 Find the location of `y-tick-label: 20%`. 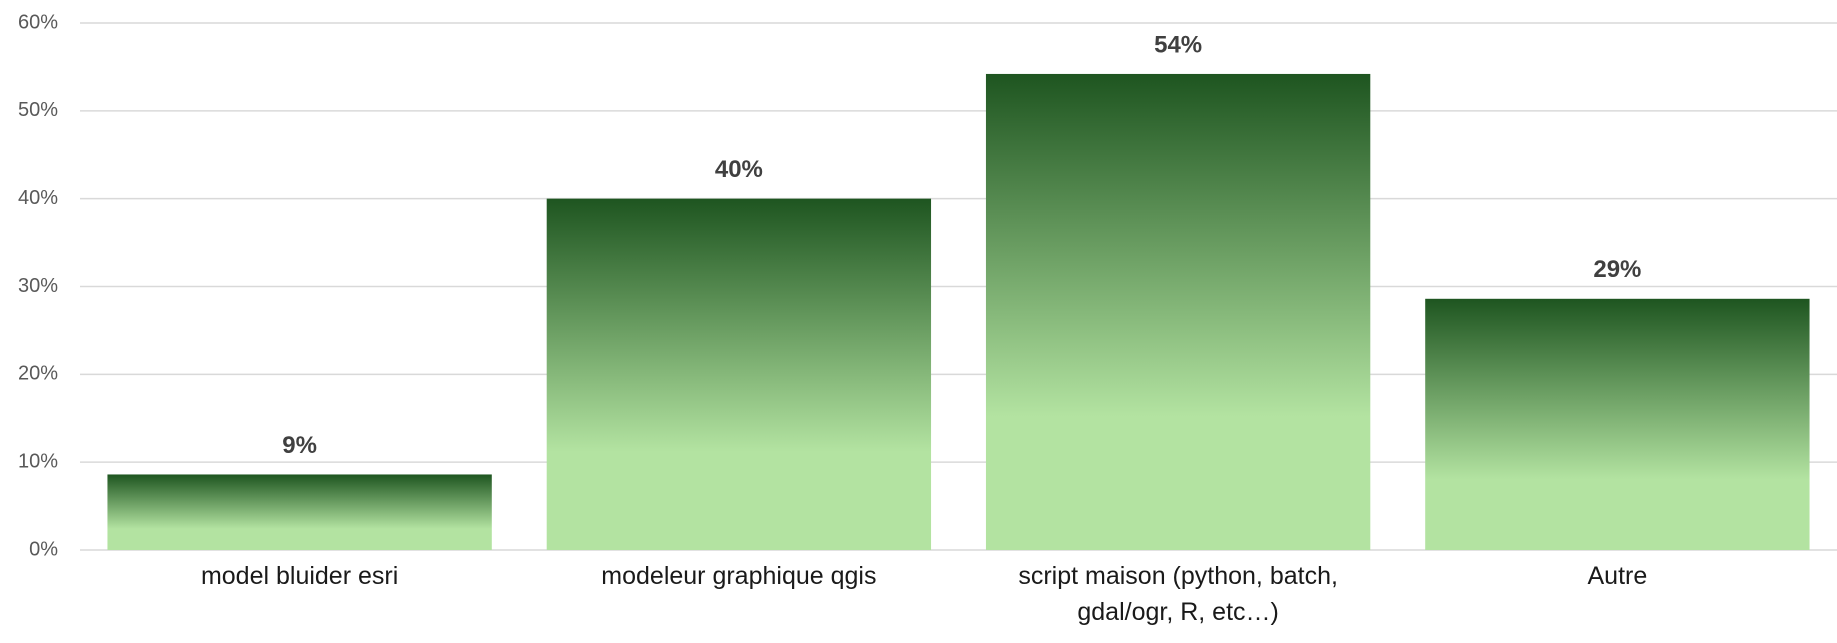

y-tick-label: 20% is located at coordinates (38, 374).